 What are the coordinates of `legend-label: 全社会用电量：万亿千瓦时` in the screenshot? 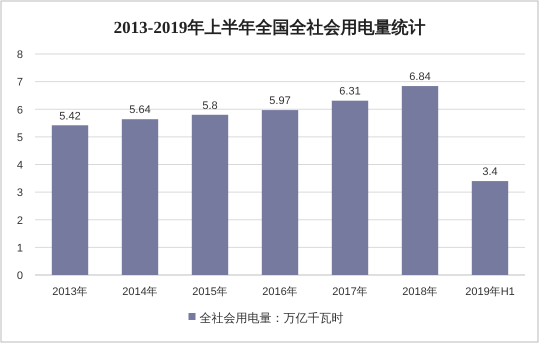 It's located at (272, 318).